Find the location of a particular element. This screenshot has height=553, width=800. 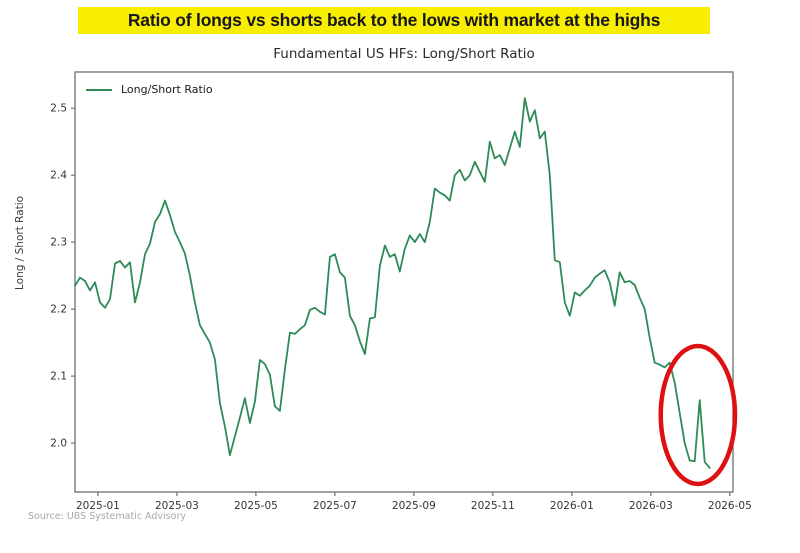

y-tick-label: 2.4 is located at coordinates (58, 176).